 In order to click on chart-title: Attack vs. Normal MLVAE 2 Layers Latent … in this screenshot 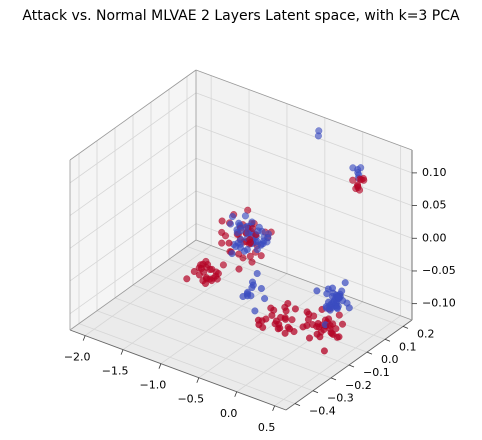, I will do `click(241, 16)`.